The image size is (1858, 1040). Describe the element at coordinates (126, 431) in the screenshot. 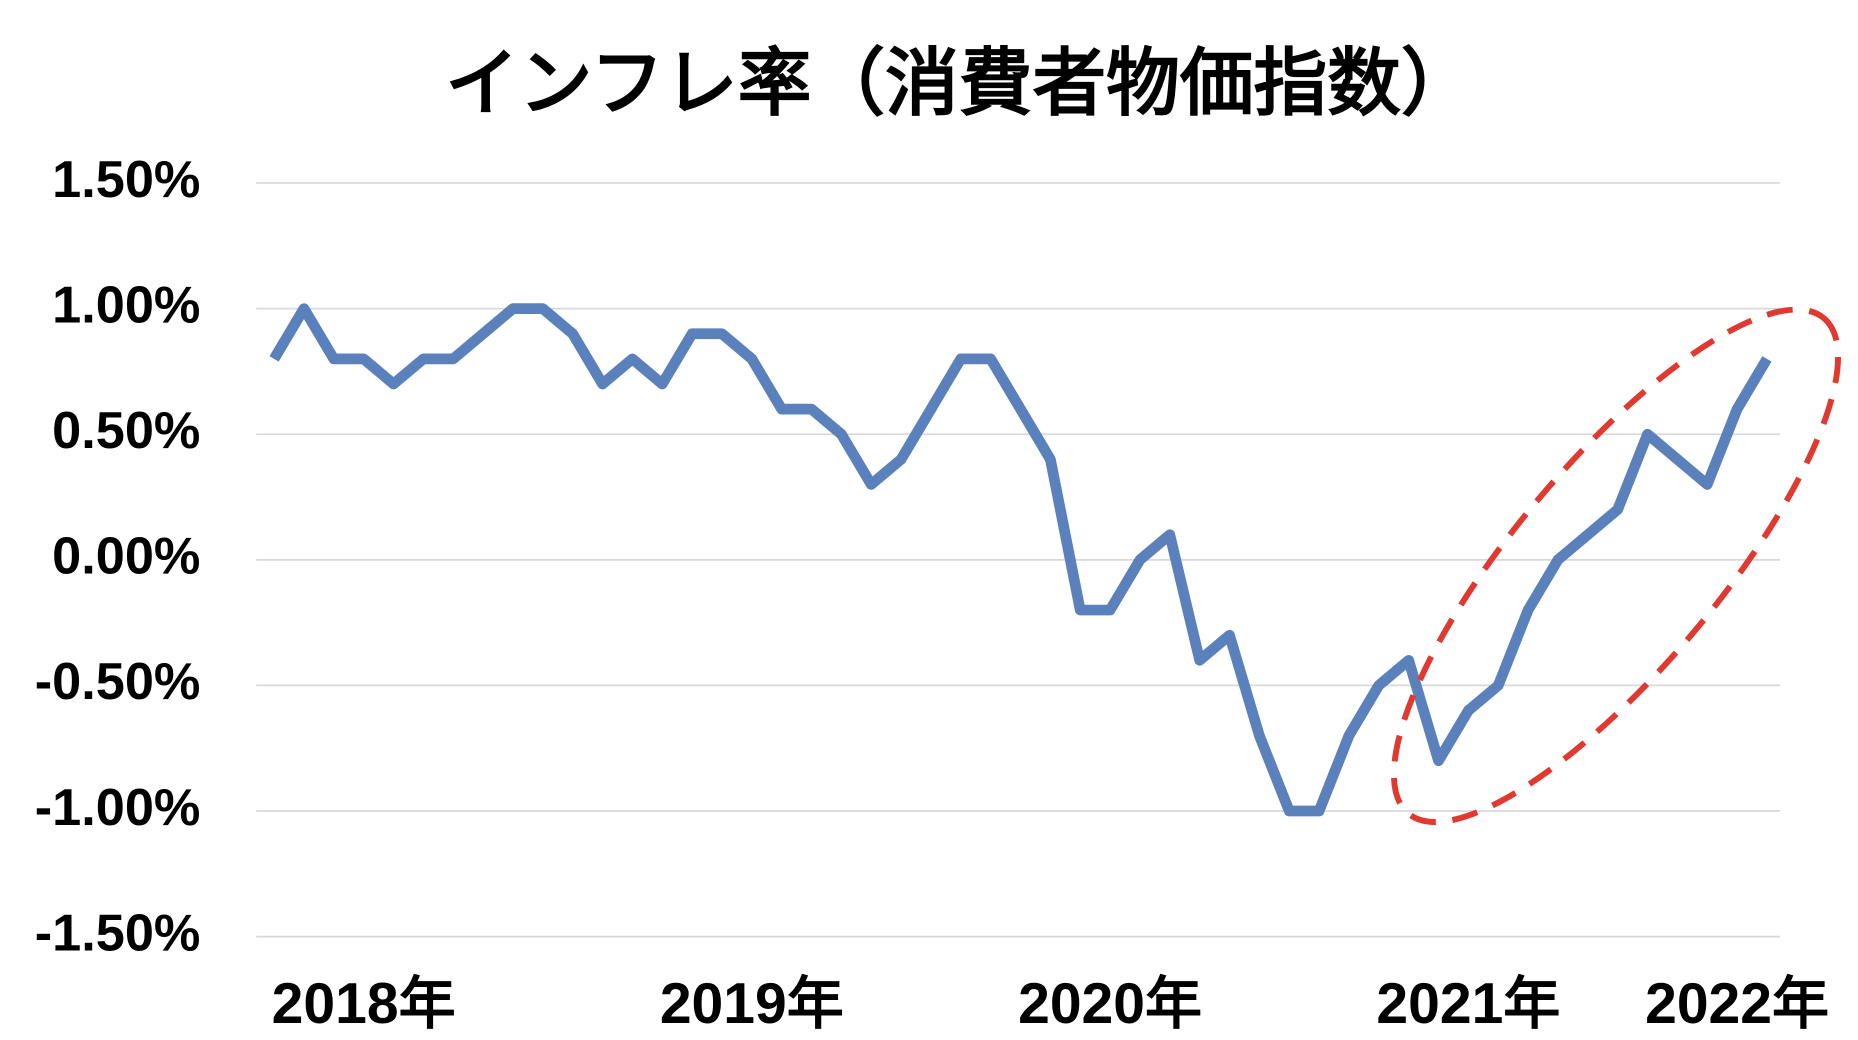

I see `y-tick-label: 0.50%` at that location.